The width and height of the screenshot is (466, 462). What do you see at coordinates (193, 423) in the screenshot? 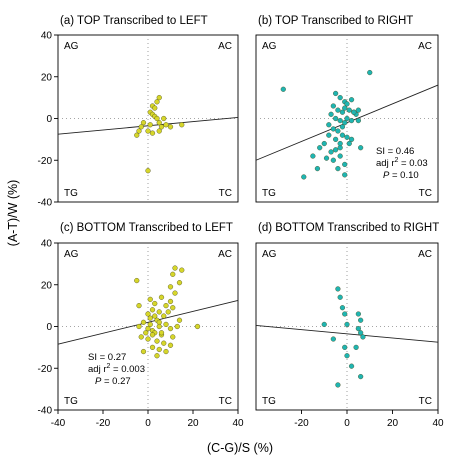
I see `panel-c-xtick-label: 20` at bounding box center [193, 423].